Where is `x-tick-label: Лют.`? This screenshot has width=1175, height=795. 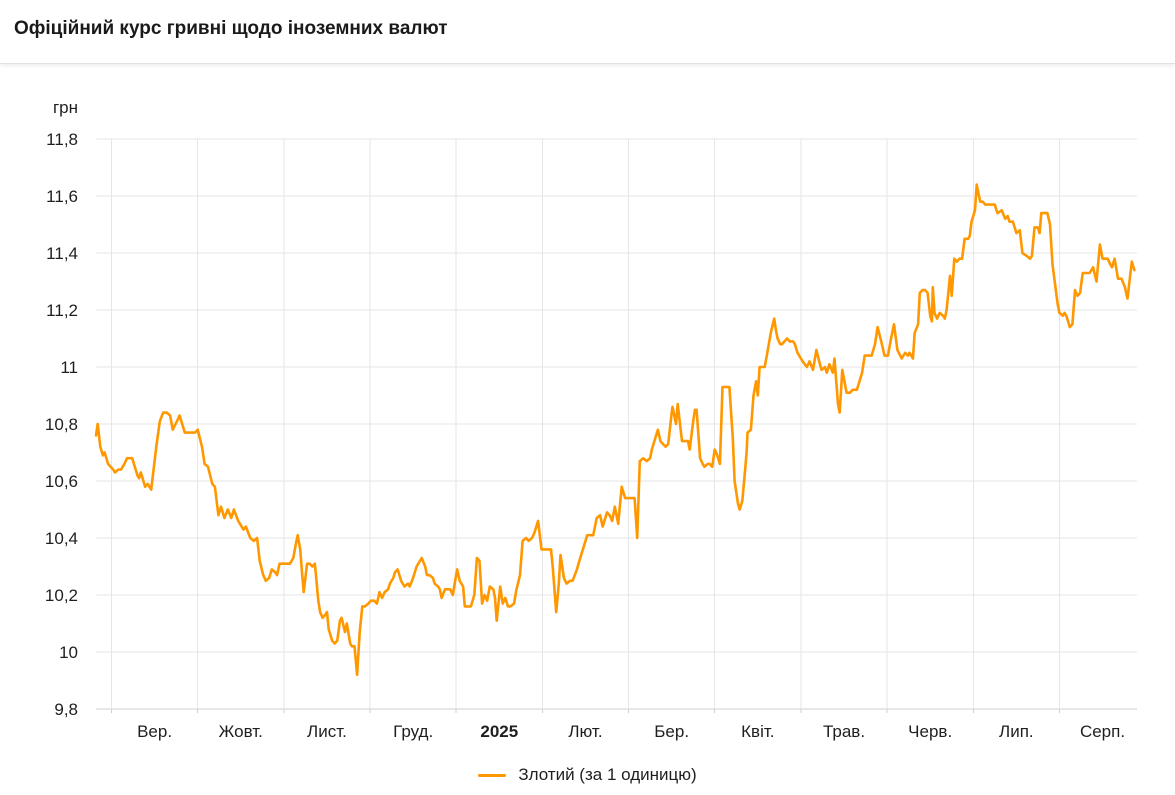 x-tick-label: Лют. is located at coordinates (585, 731).